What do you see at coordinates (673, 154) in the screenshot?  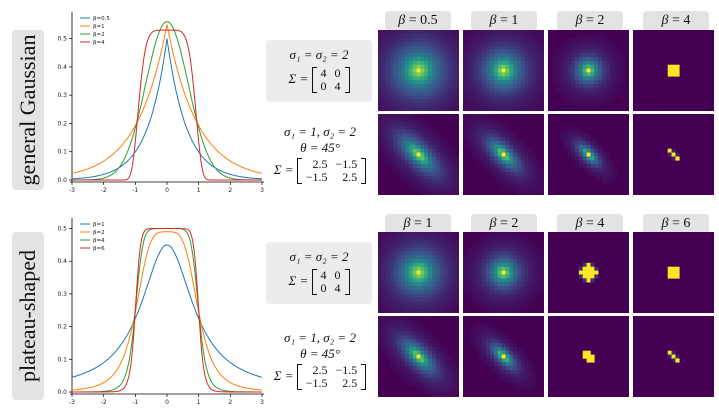 I see `kernel-heatmap` at bounding box center [673, 154].